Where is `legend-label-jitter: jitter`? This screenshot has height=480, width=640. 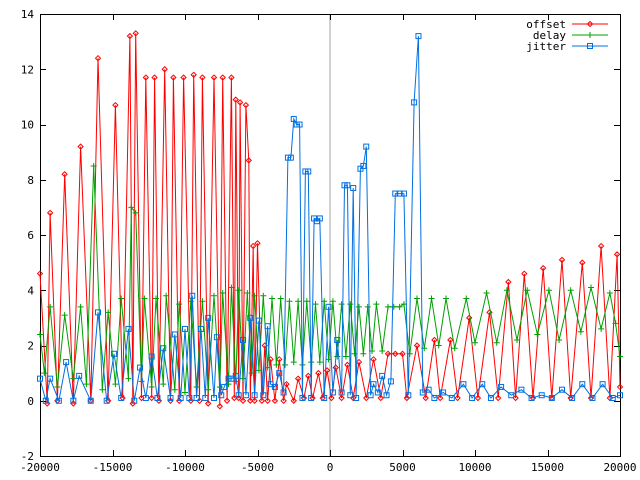
legend-label-jitter: jitter is located at coordinates (546, 46).